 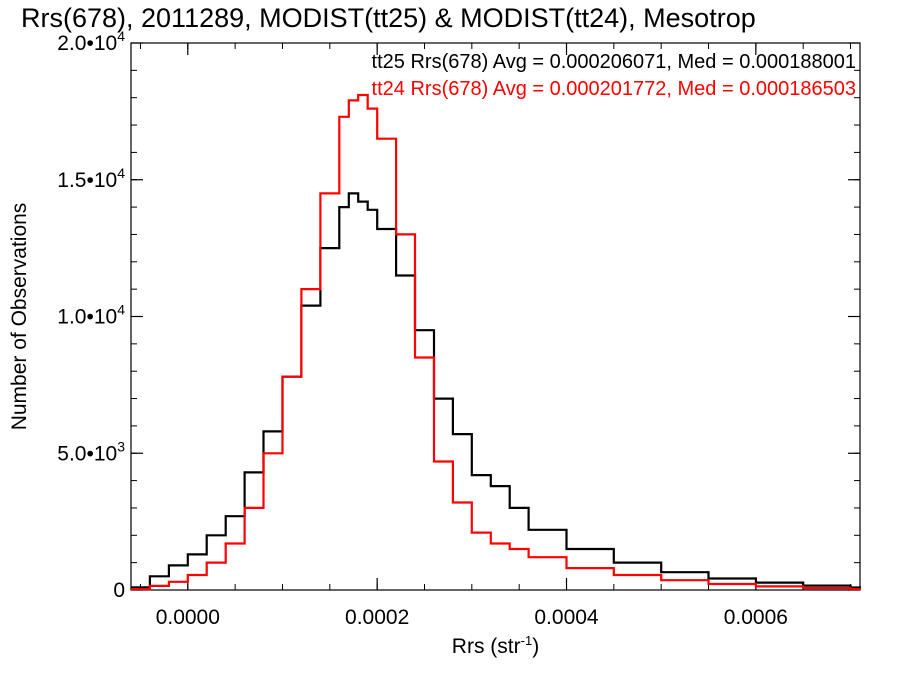 I want to click on x-tick-label: 0.0006, so click(x=756, y=617).